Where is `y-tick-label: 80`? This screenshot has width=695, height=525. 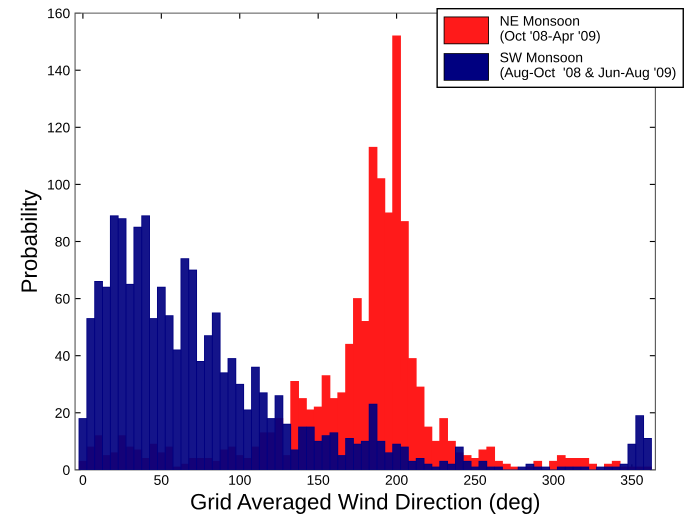 y-tick-label: 80 is located at coordinates (62, 241).